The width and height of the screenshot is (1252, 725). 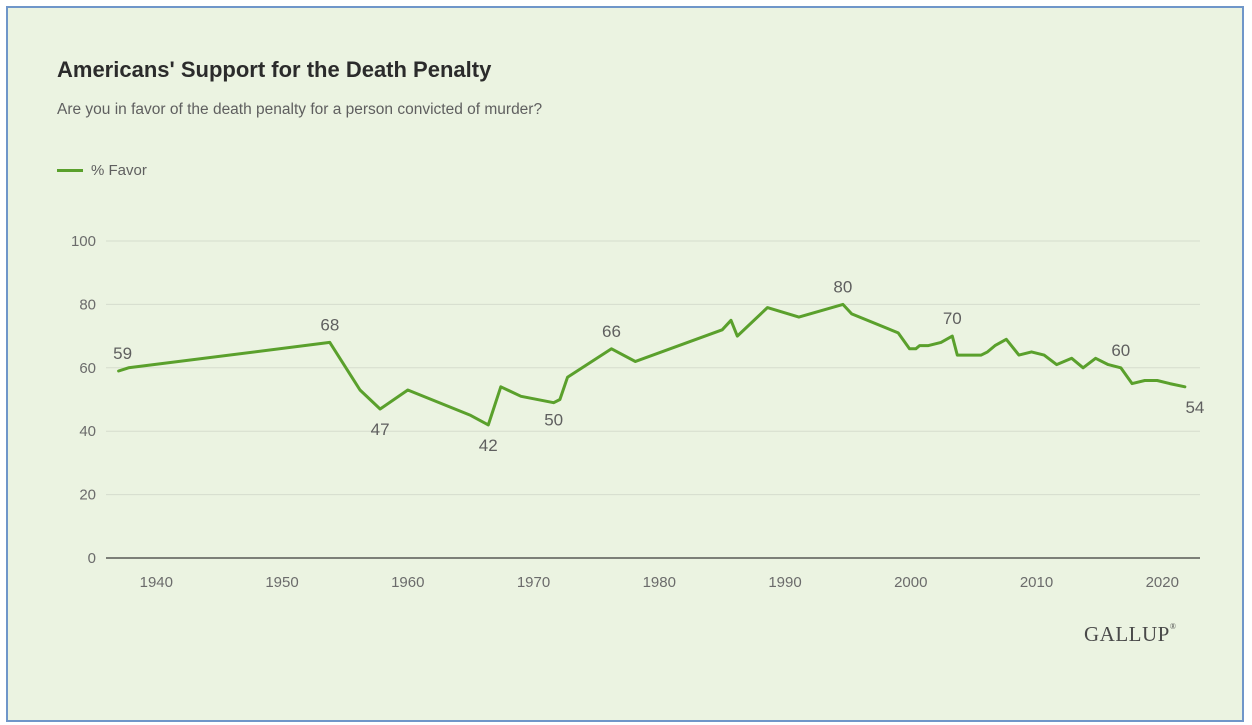 I want to click on data-label: 66, so click(x=611, y=331).